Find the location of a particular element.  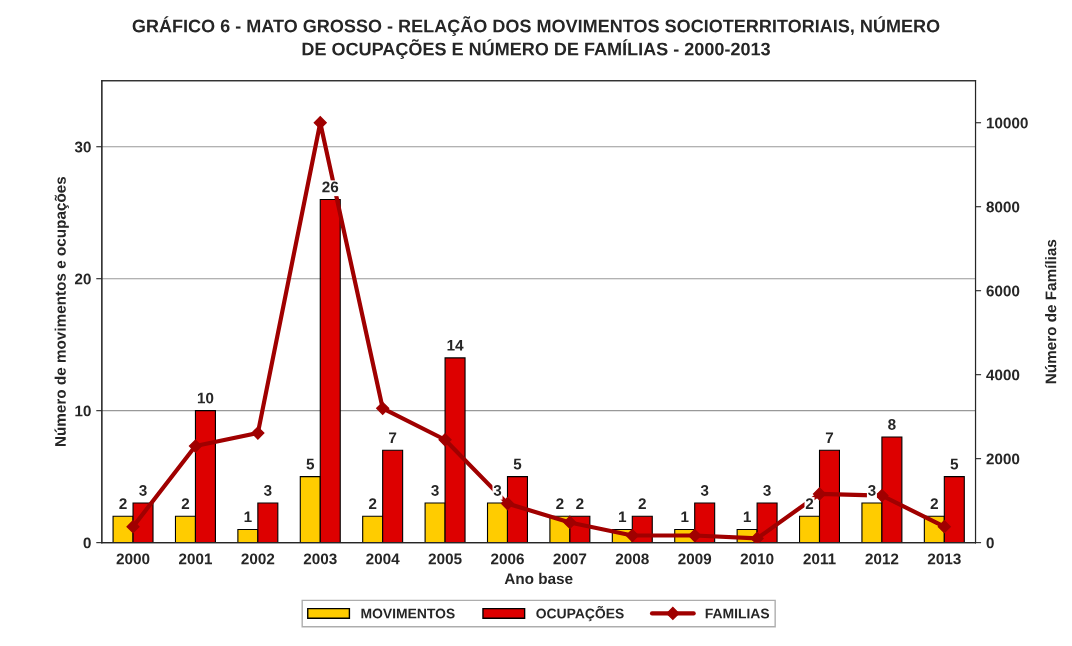

y-tick-label: 10 is located at coordinates (83, 411).